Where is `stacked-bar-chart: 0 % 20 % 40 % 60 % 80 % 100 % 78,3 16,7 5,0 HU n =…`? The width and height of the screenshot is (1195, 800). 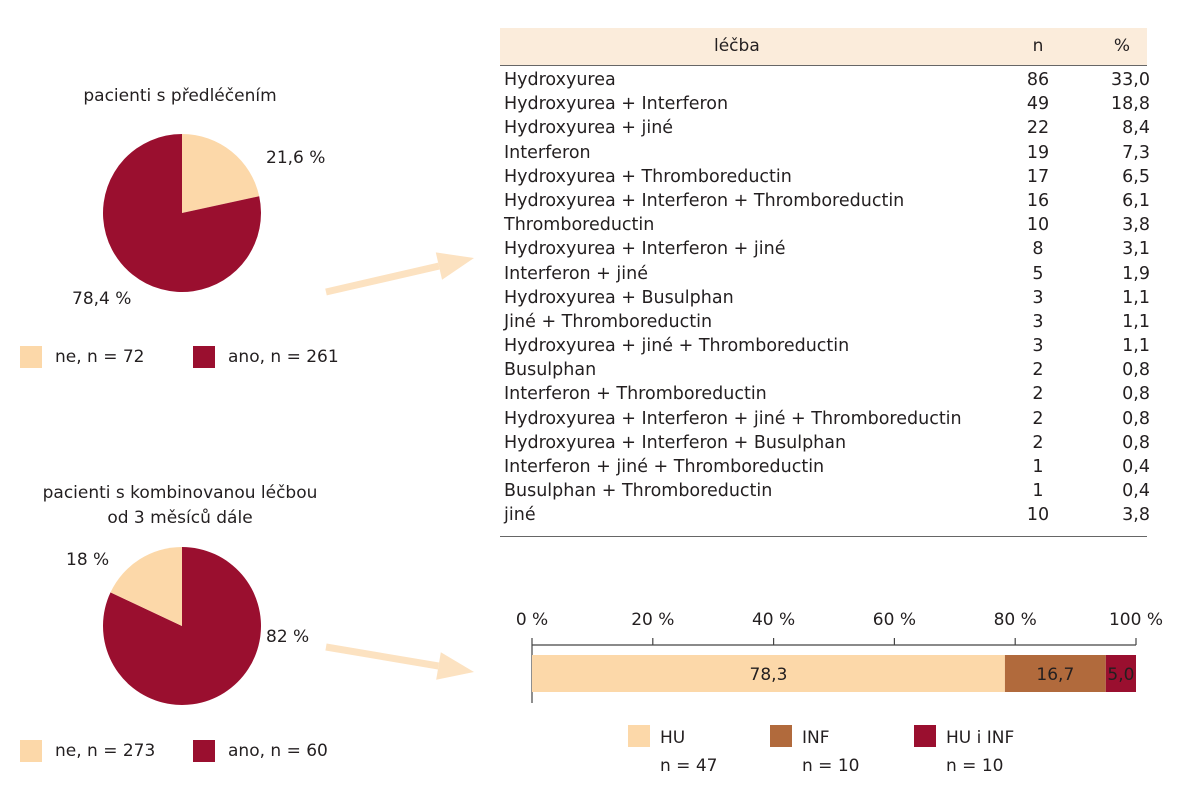 stacked-bar-chart: 0 % 20 % 40 % 60 % 80 % 100 % 78,3 16,7 5,0 HU n =… is located at coordinates (839, 693).